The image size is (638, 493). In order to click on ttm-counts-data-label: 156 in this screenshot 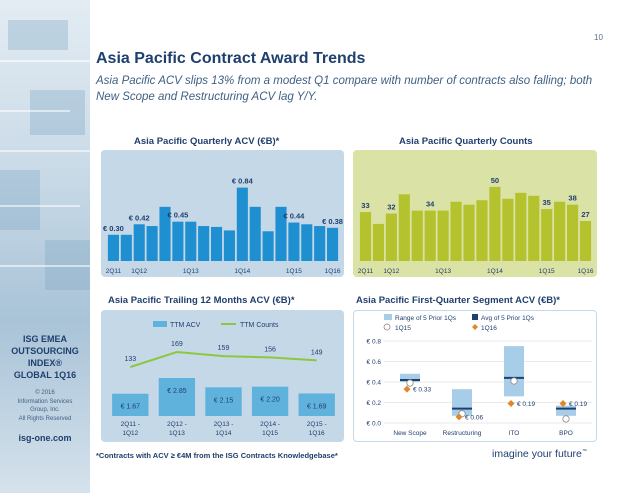, I will do `click(270, 349)`.